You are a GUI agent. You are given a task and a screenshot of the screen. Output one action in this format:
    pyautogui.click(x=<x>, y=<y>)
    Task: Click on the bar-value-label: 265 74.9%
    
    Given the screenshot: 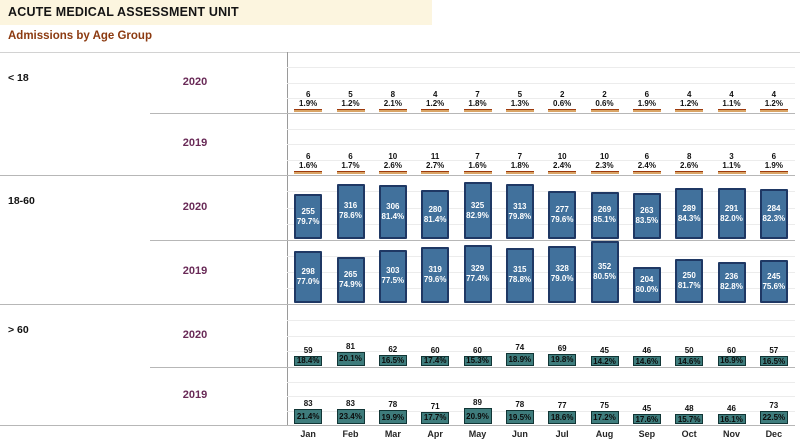 What is the action you would take?
    pyautogui.click(x=350, y=279)
    